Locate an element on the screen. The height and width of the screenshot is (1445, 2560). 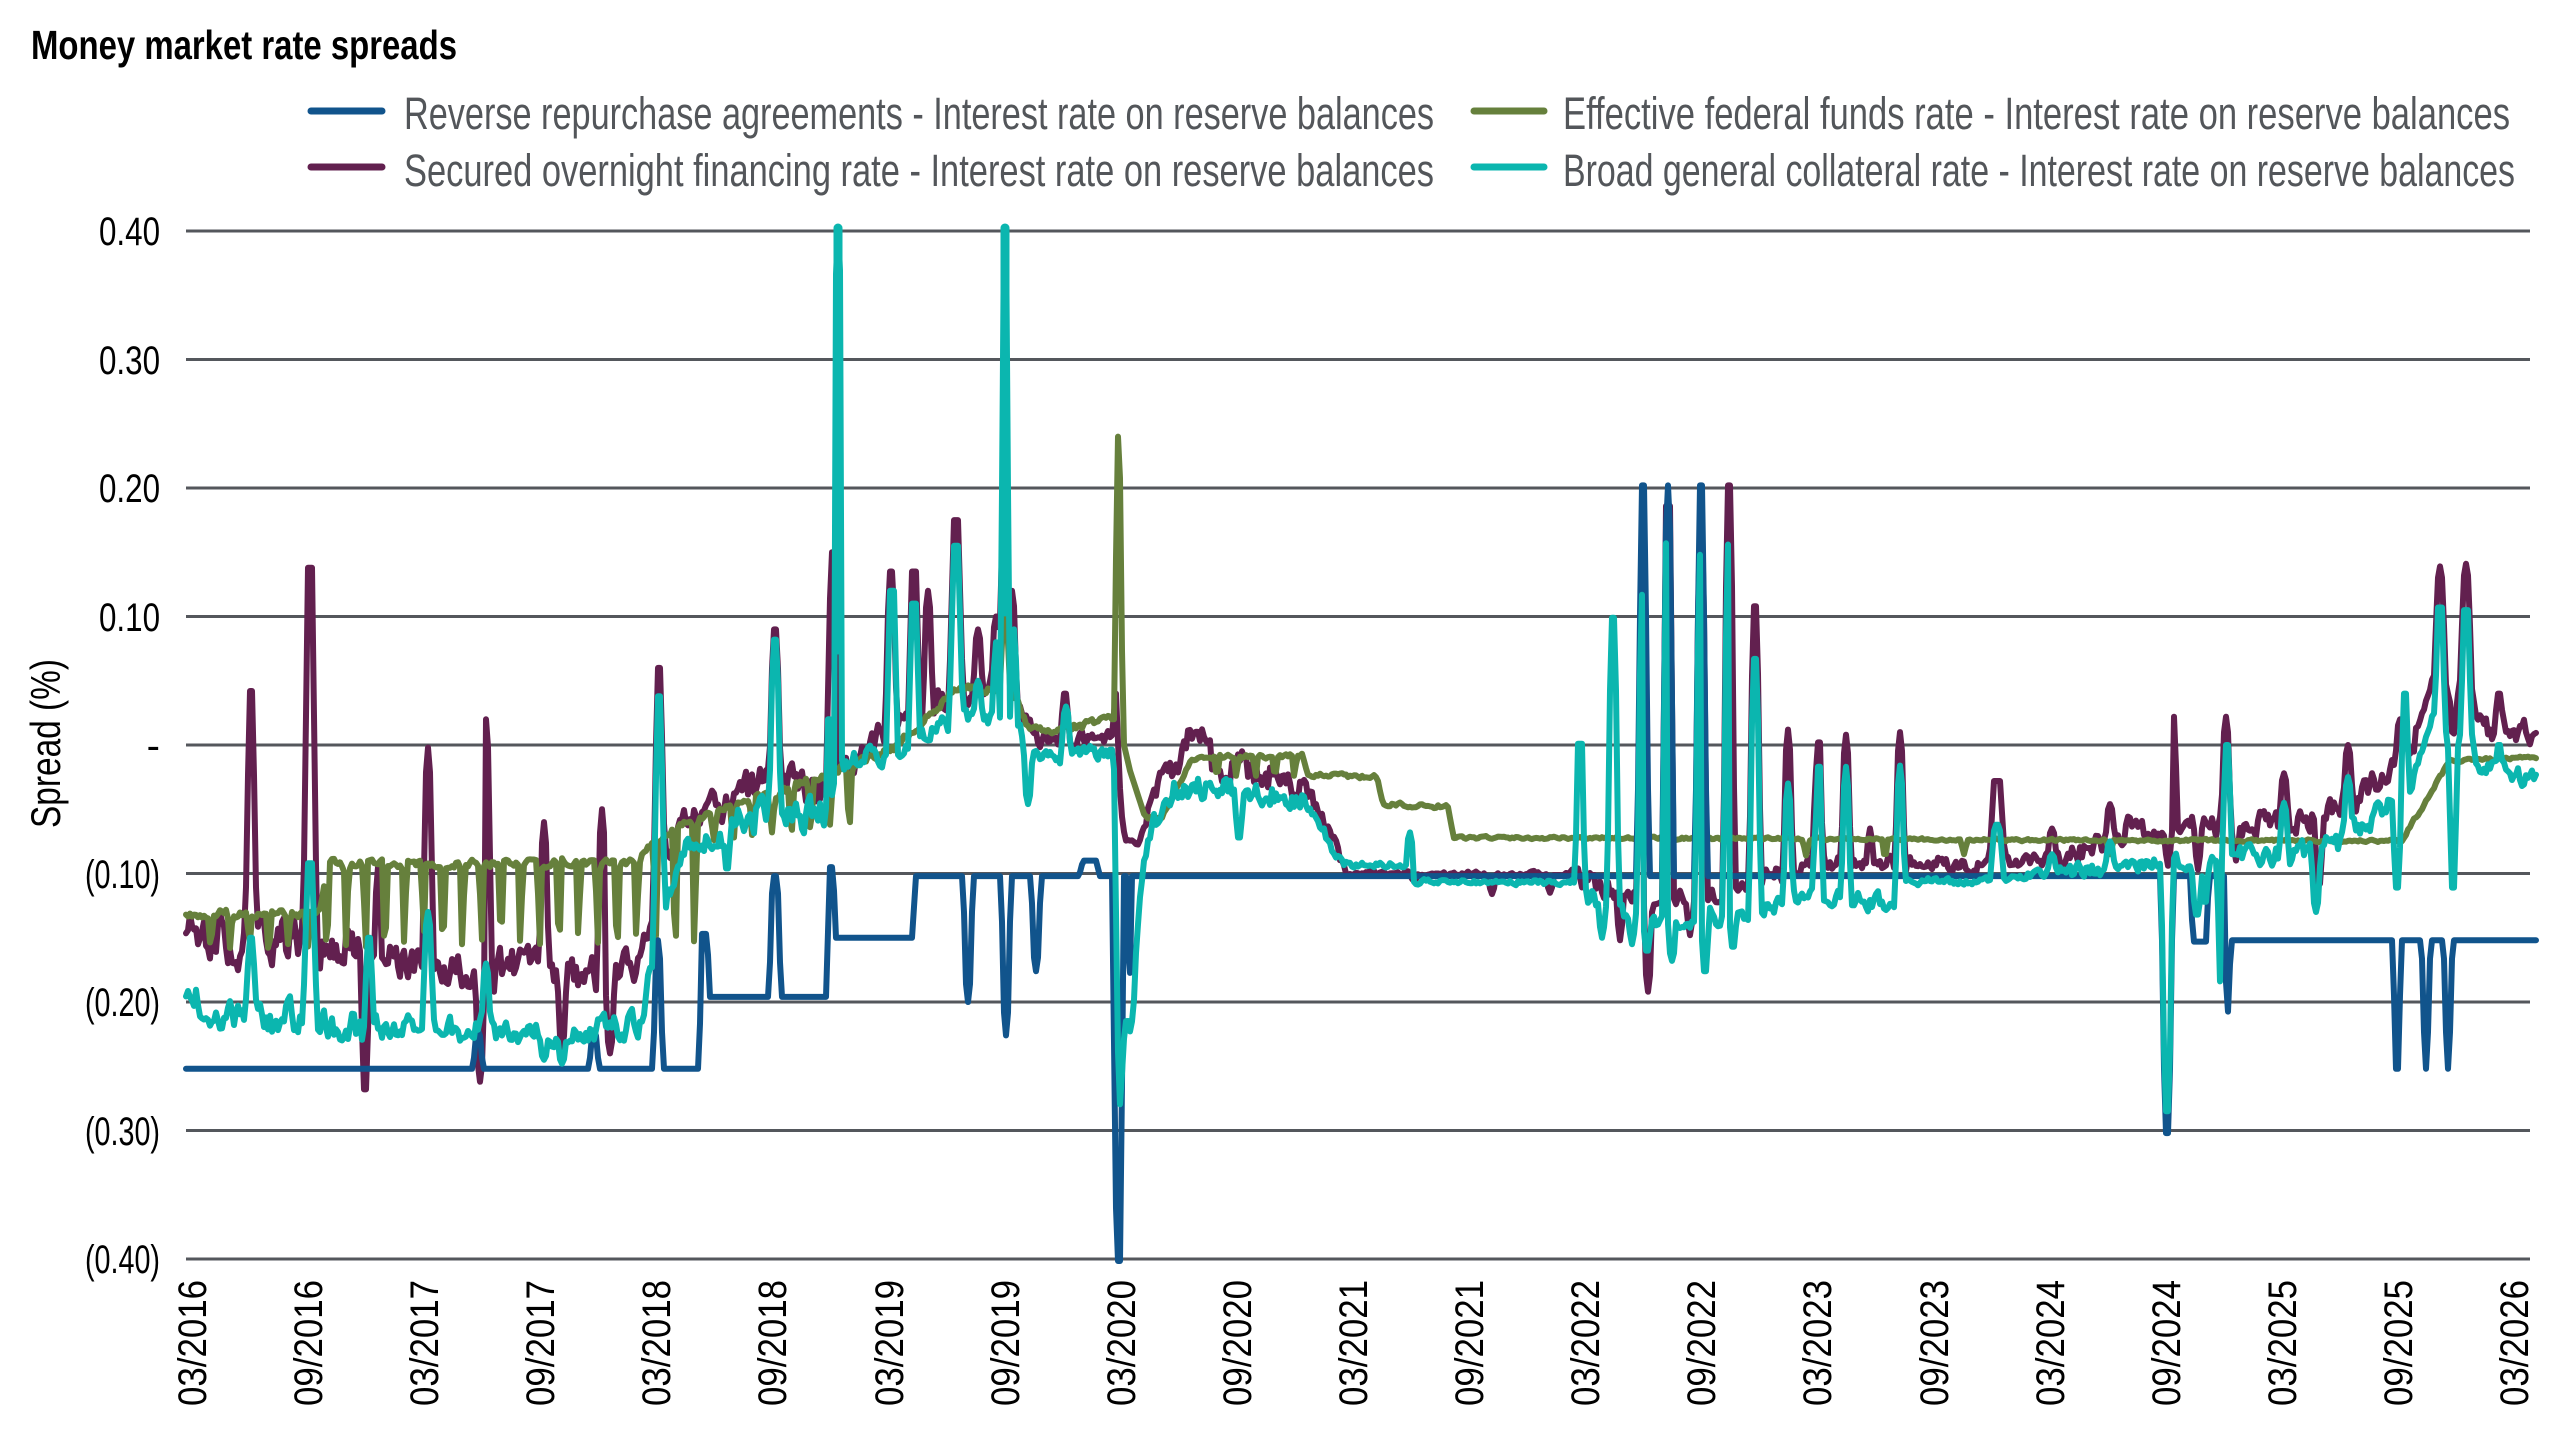
svg-text: 0.20 is located at coordinates (129, 489).